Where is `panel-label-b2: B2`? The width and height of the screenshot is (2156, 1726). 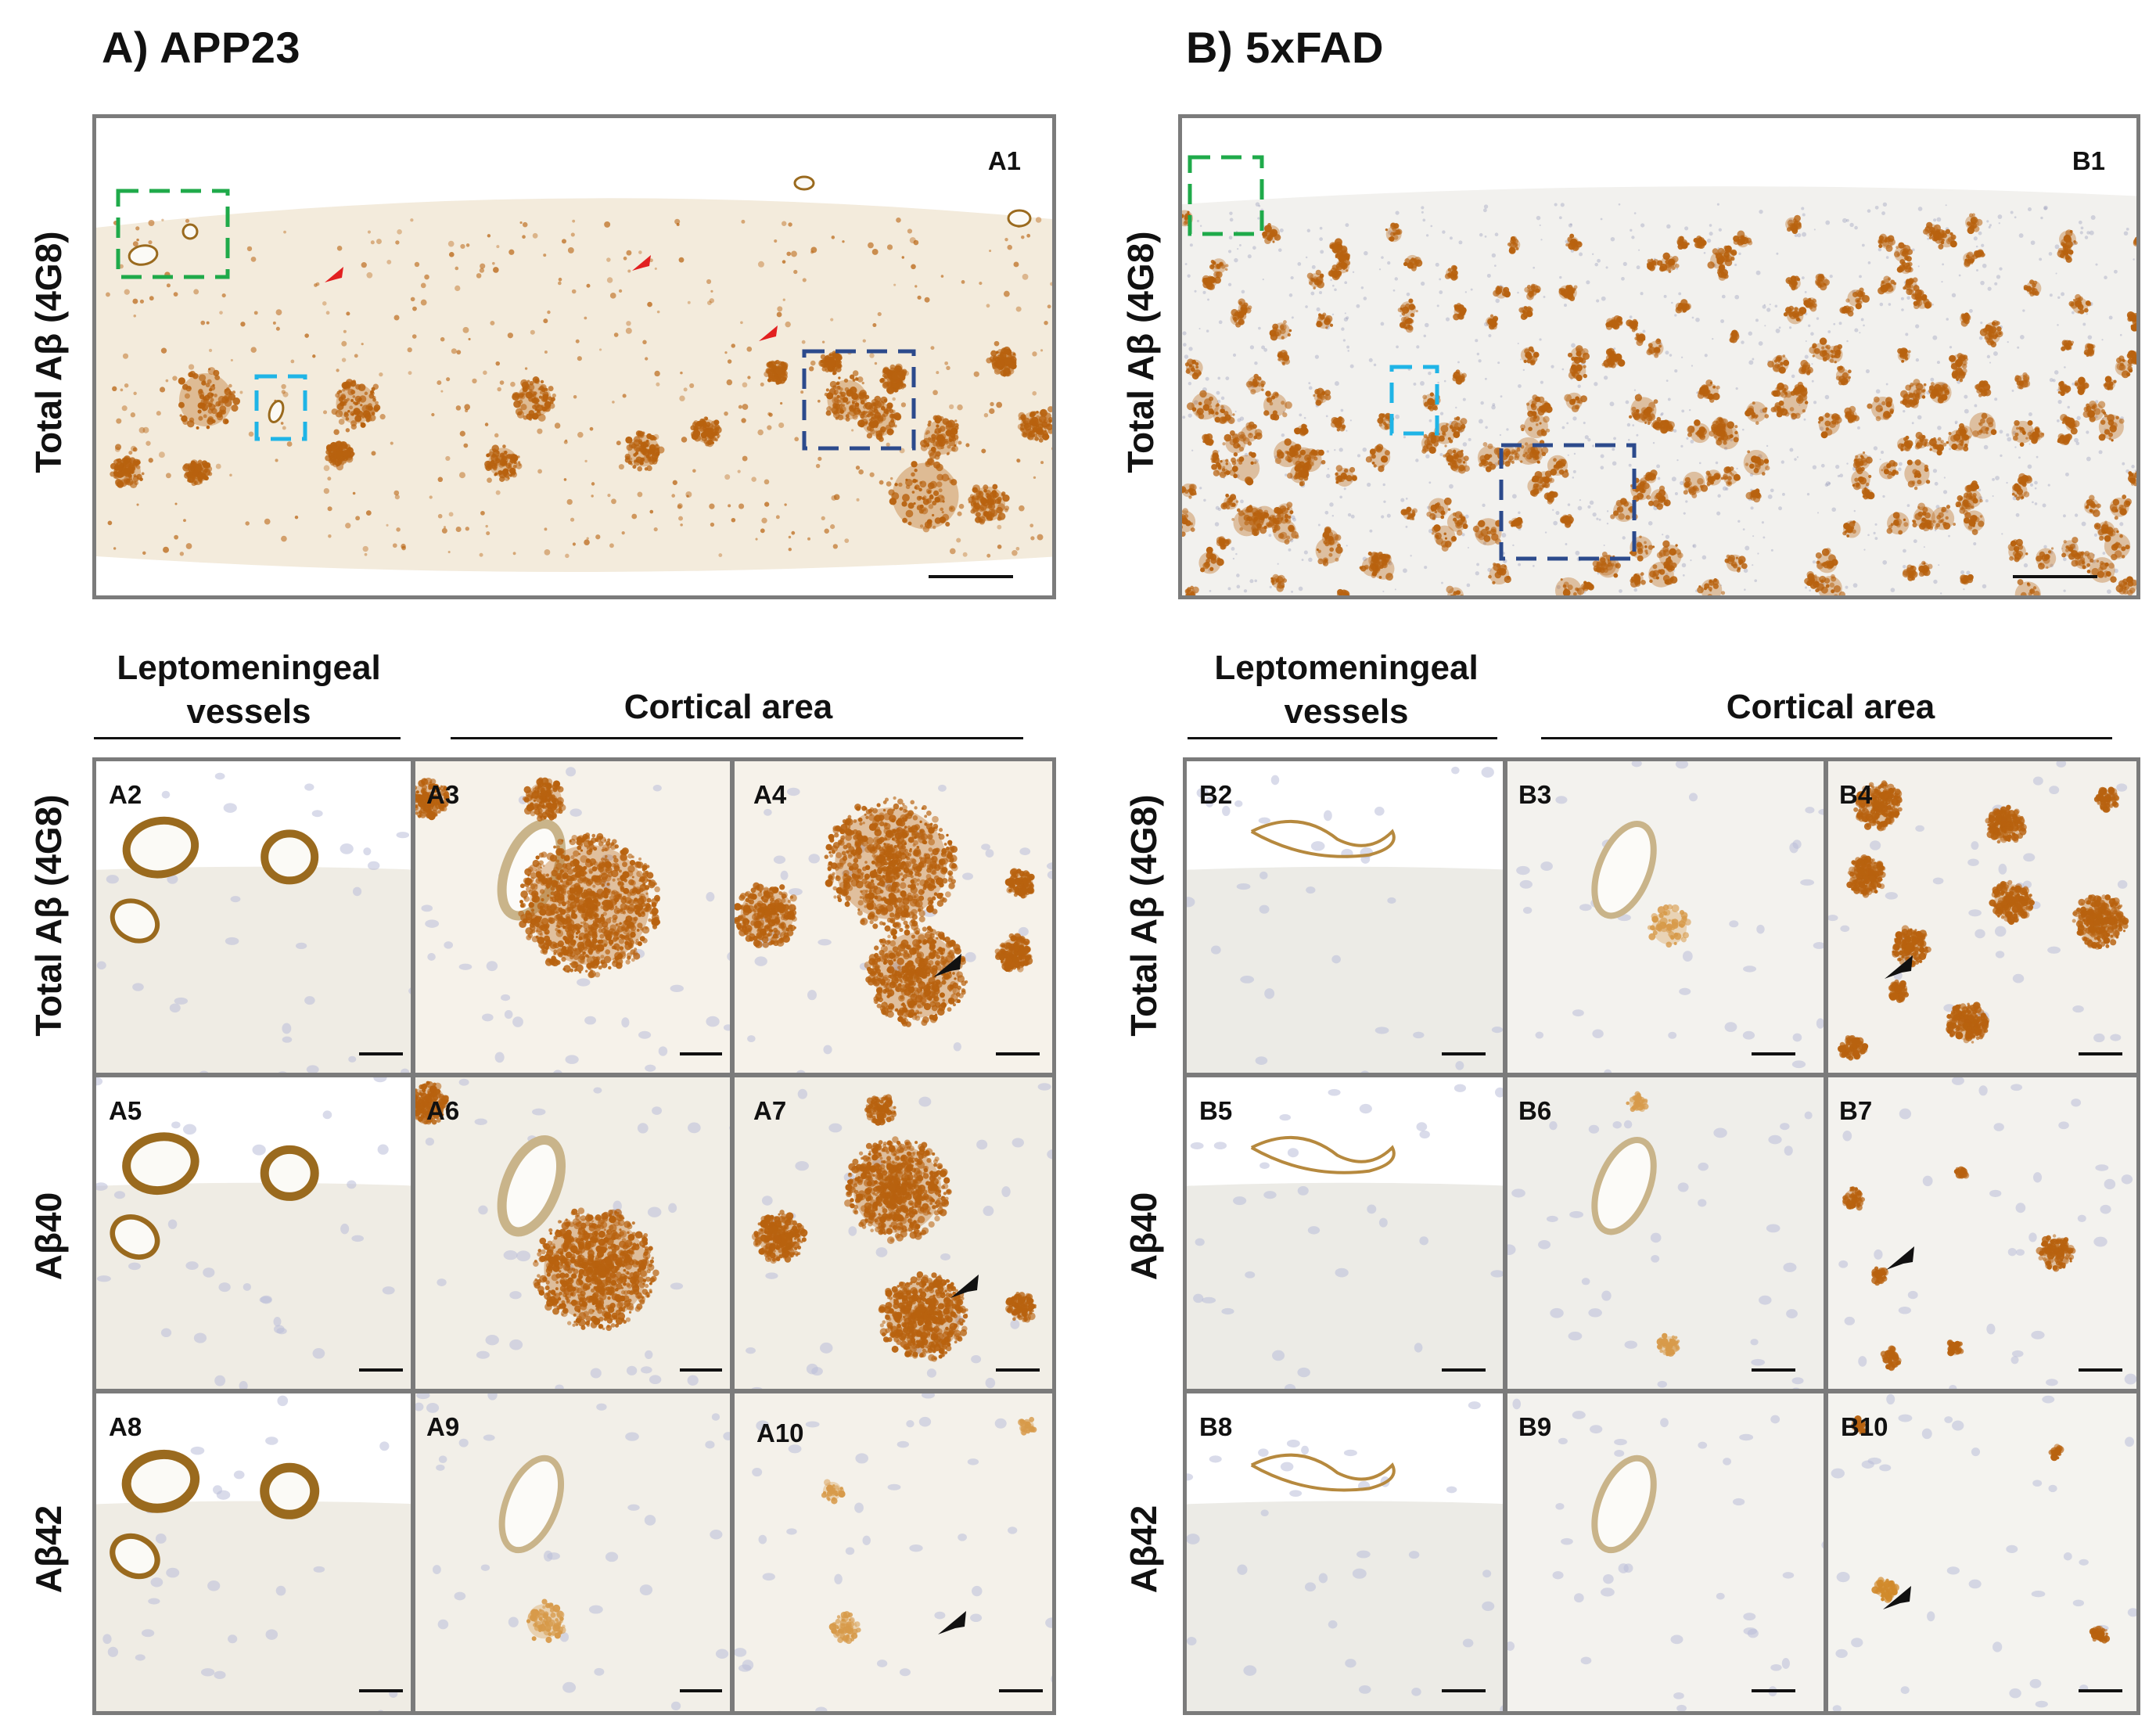
panel-label-b2: B2 is located at coordinates (1216, 794).